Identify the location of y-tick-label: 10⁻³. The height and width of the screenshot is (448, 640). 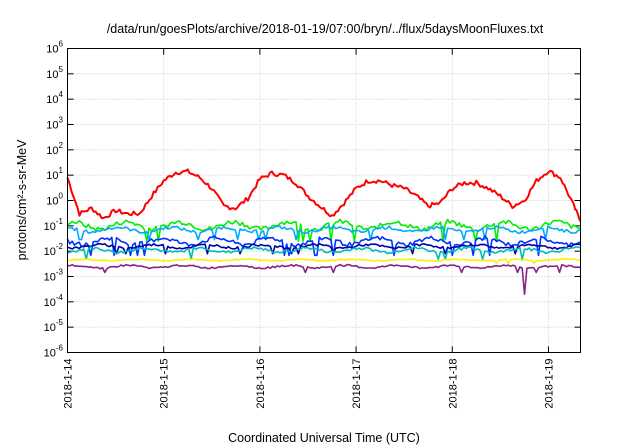
(54, 276).